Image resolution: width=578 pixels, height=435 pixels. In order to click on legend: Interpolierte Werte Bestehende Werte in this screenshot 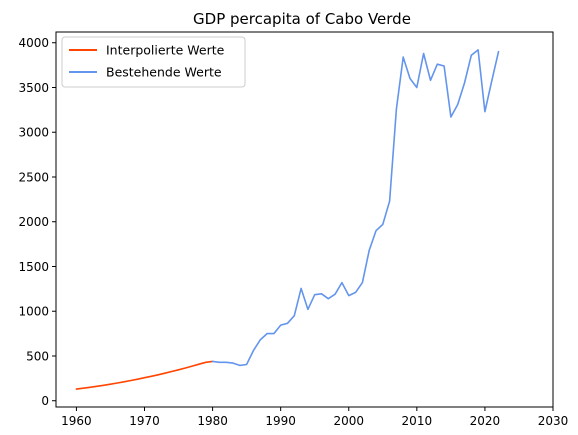, I will do `click(153, 62)`.